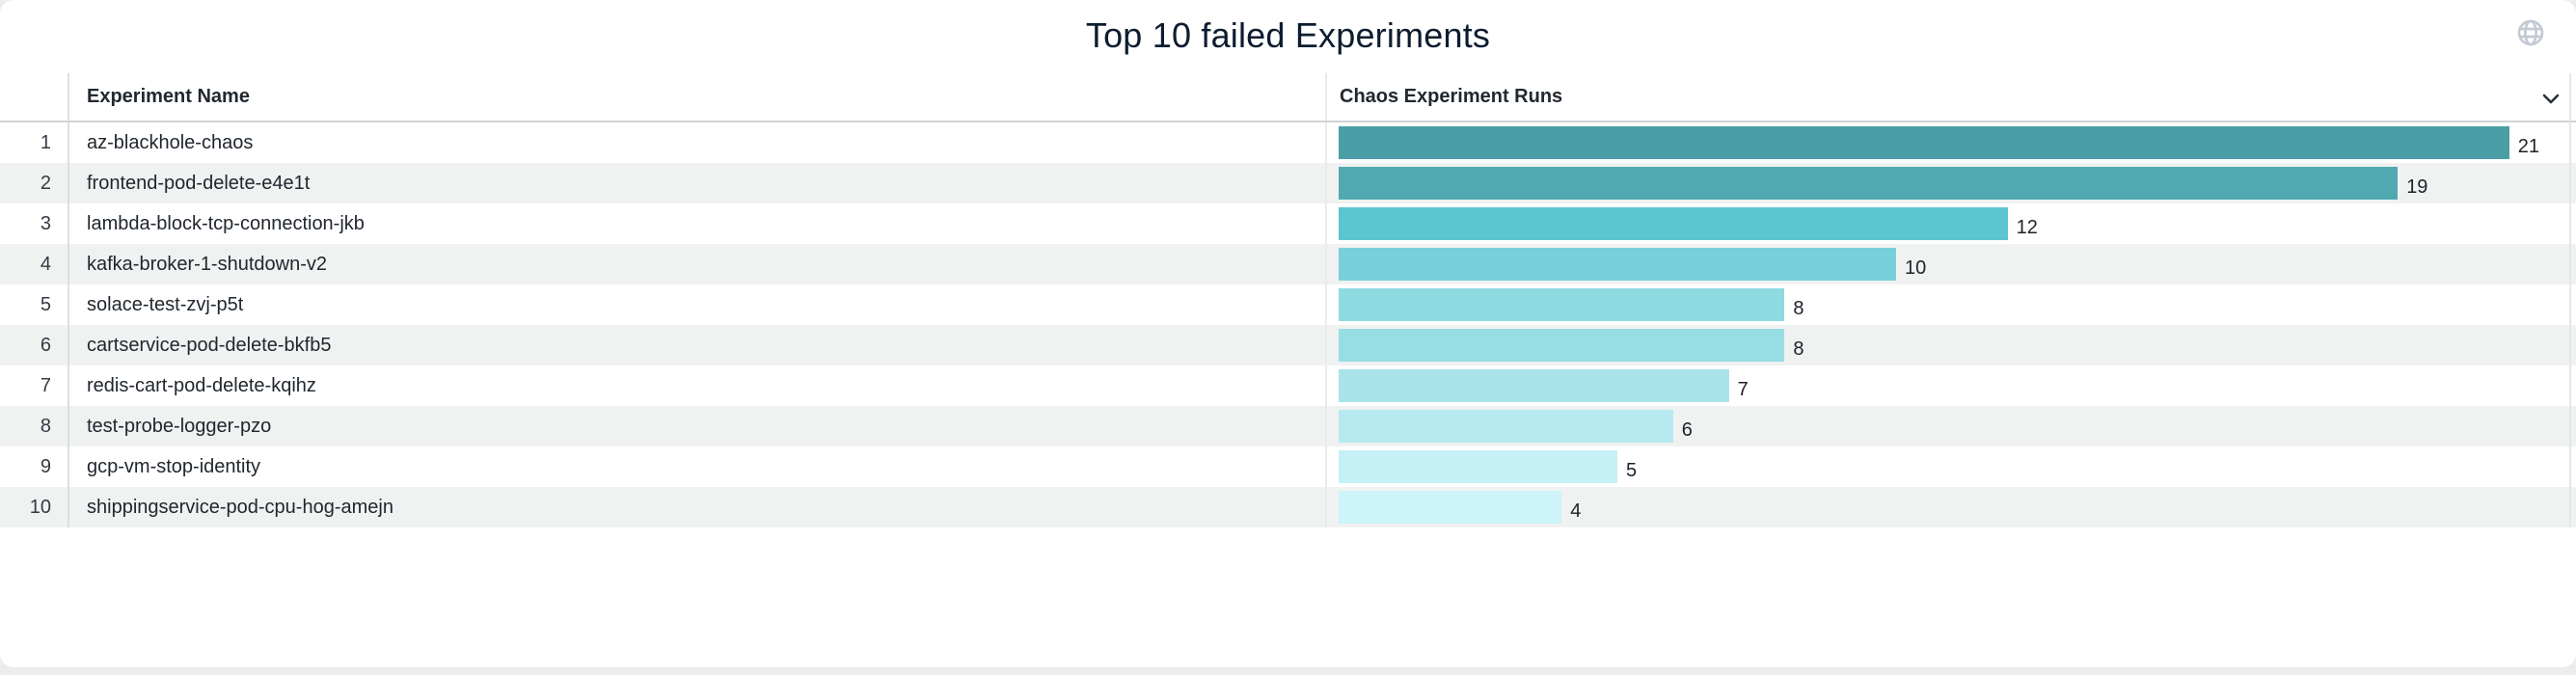  Describe the element at coordinates (698, 97) in the screenshot. I see `column-header-experiment-name: Experiment Name` at that location.